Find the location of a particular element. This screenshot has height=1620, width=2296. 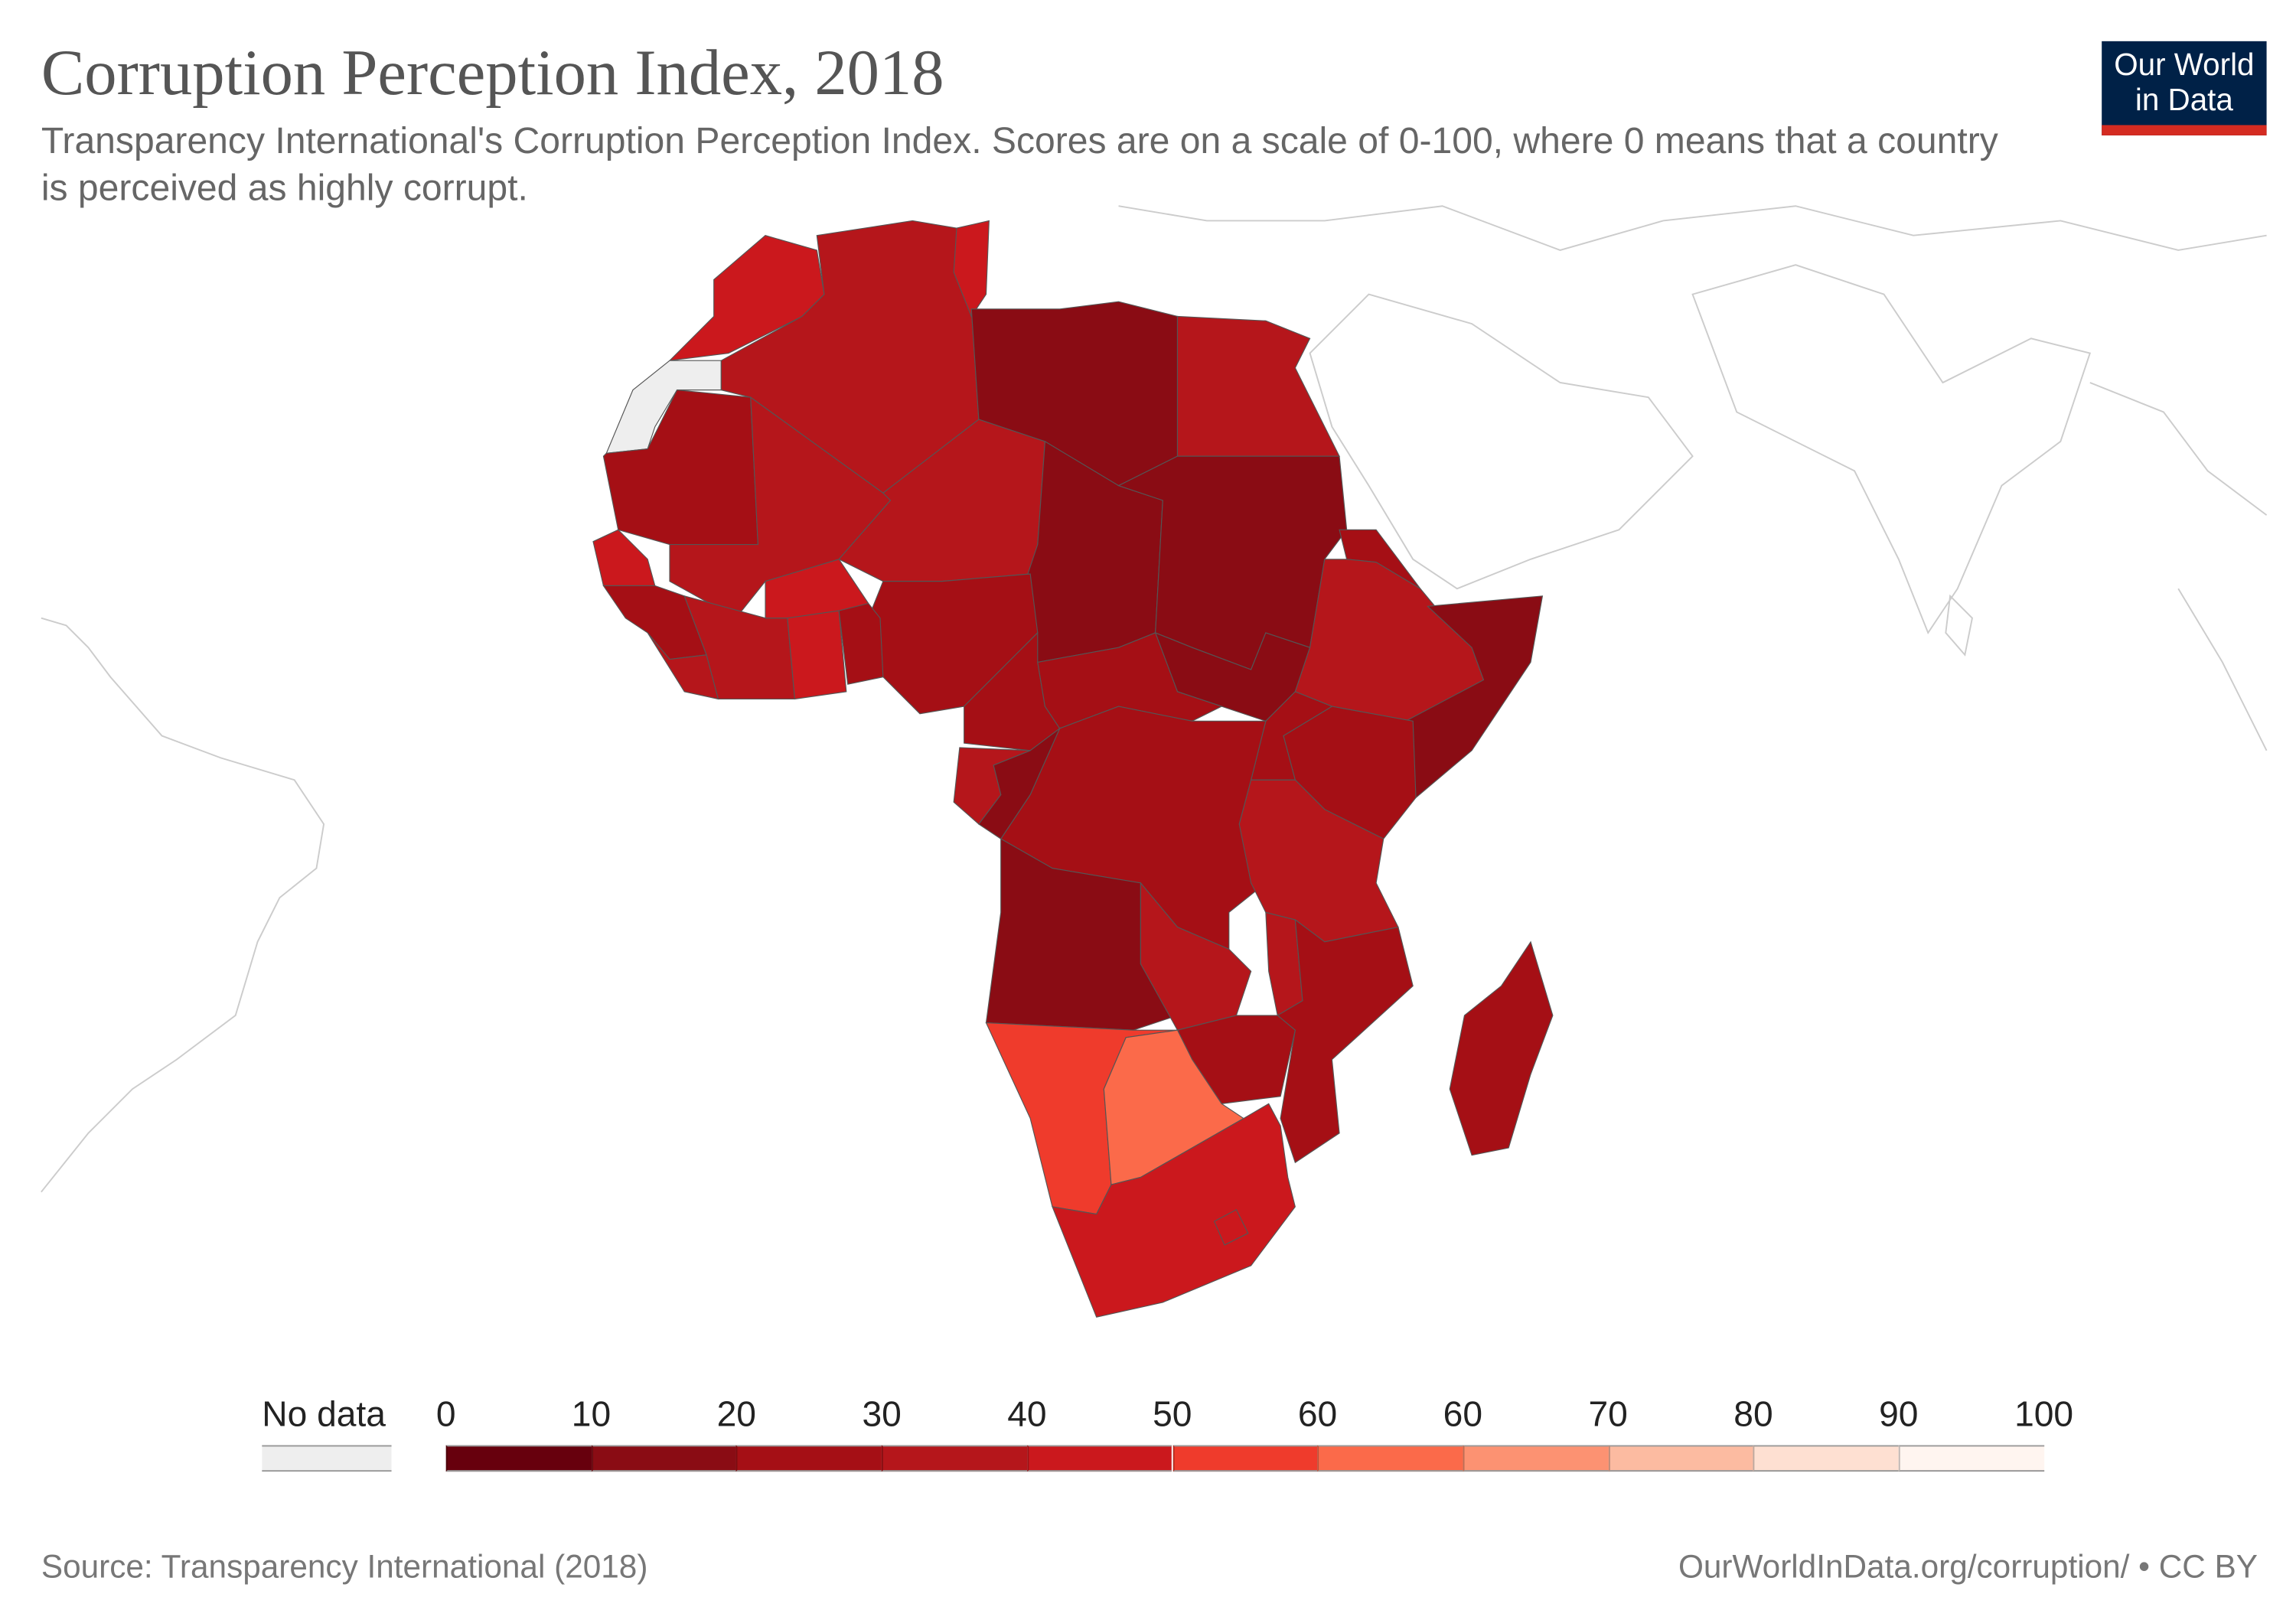

country-togo-benin is located at coordinates (861, 643).